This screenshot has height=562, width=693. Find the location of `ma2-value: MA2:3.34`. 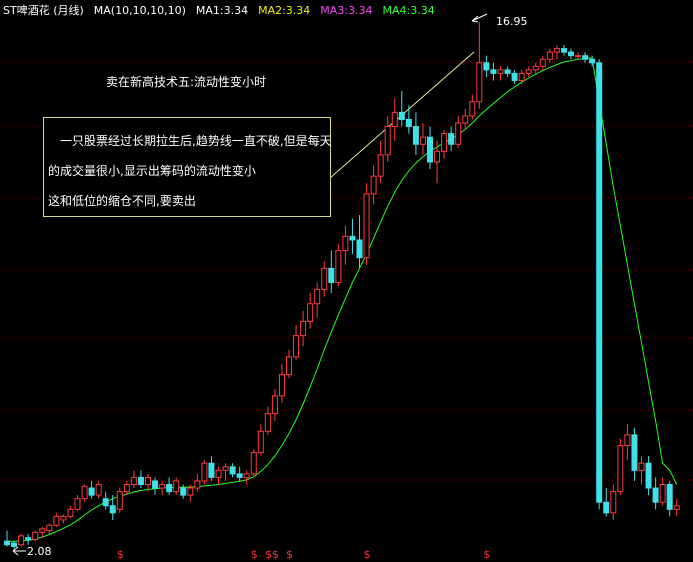

ma2-value: MA2:3.34 is located at coordinates (284, 10).